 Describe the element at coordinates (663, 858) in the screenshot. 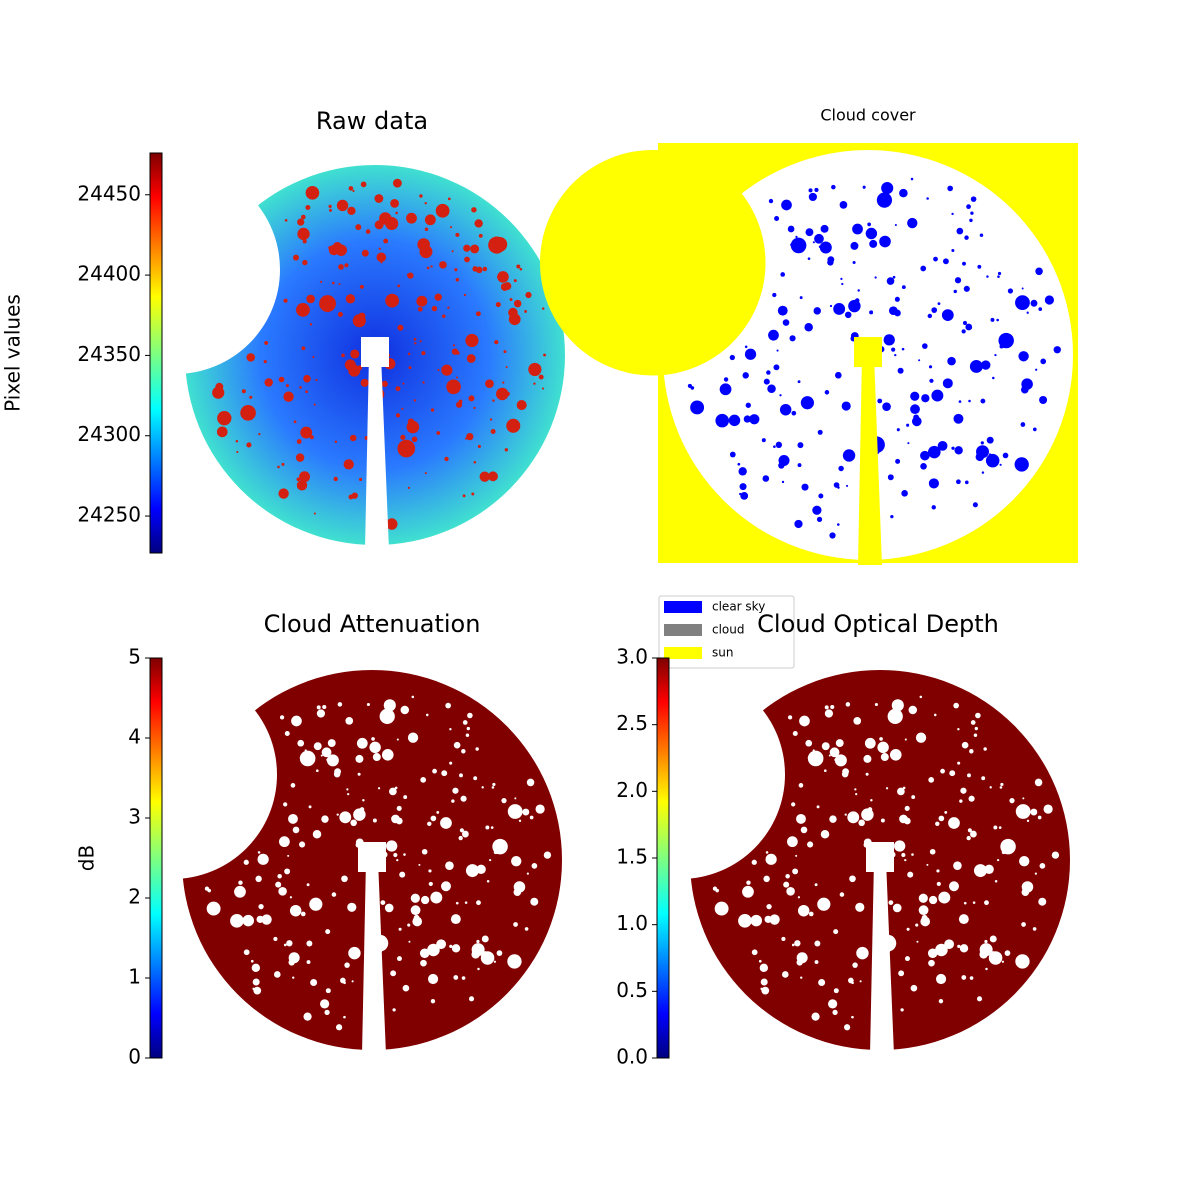

I see `colorbar` at that location.